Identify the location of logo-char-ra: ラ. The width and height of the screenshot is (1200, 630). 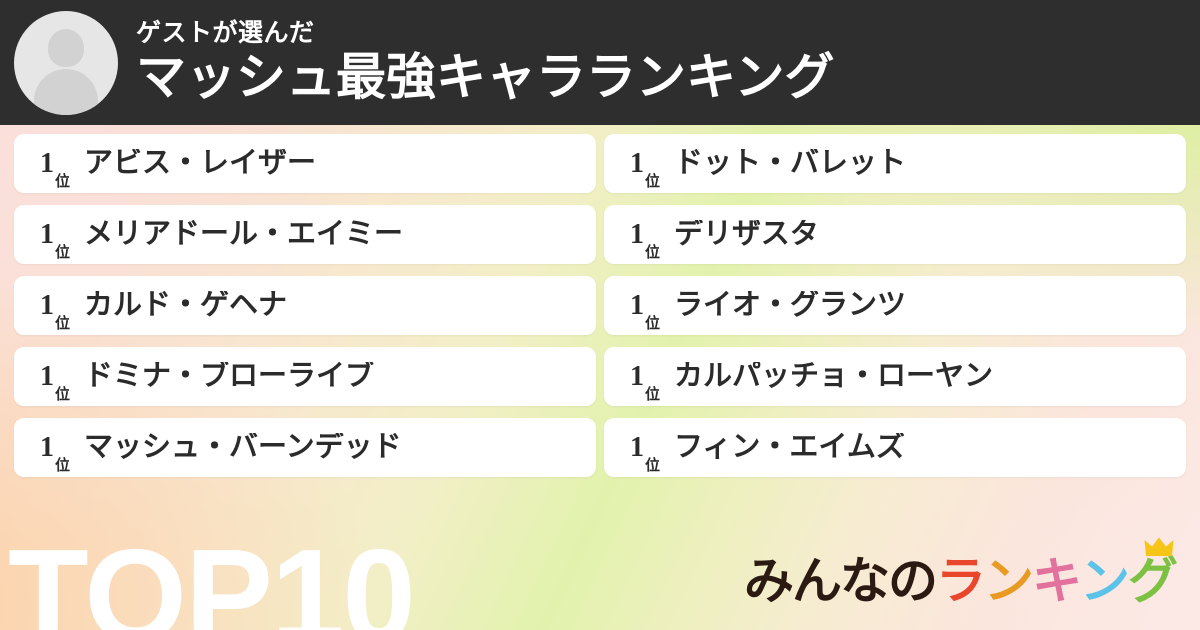
(961, 581).